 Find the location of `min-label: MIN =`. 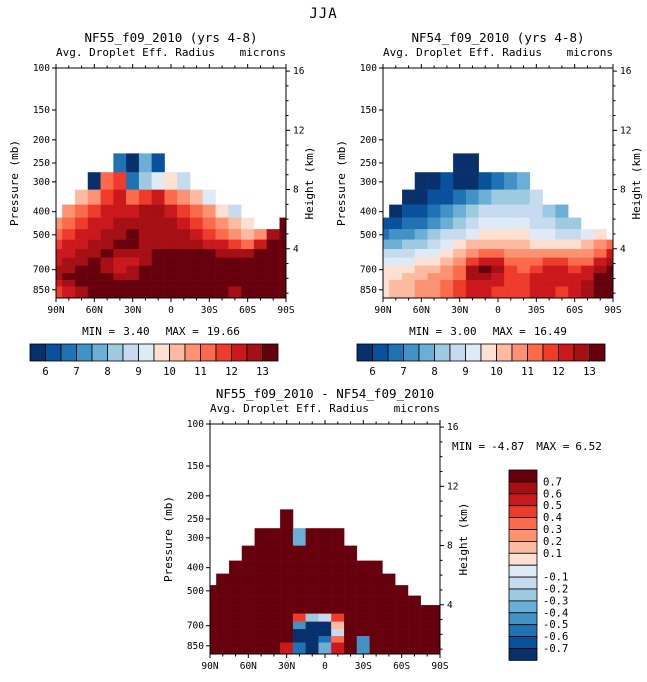

min-label: MIN = is located at coordinates (426, 331).